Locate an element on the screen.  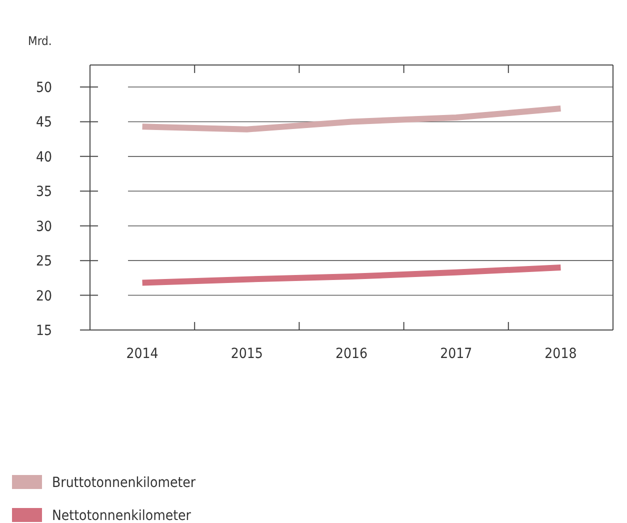
y-axis-title: Mrd. is located at coordinates (40, 41).